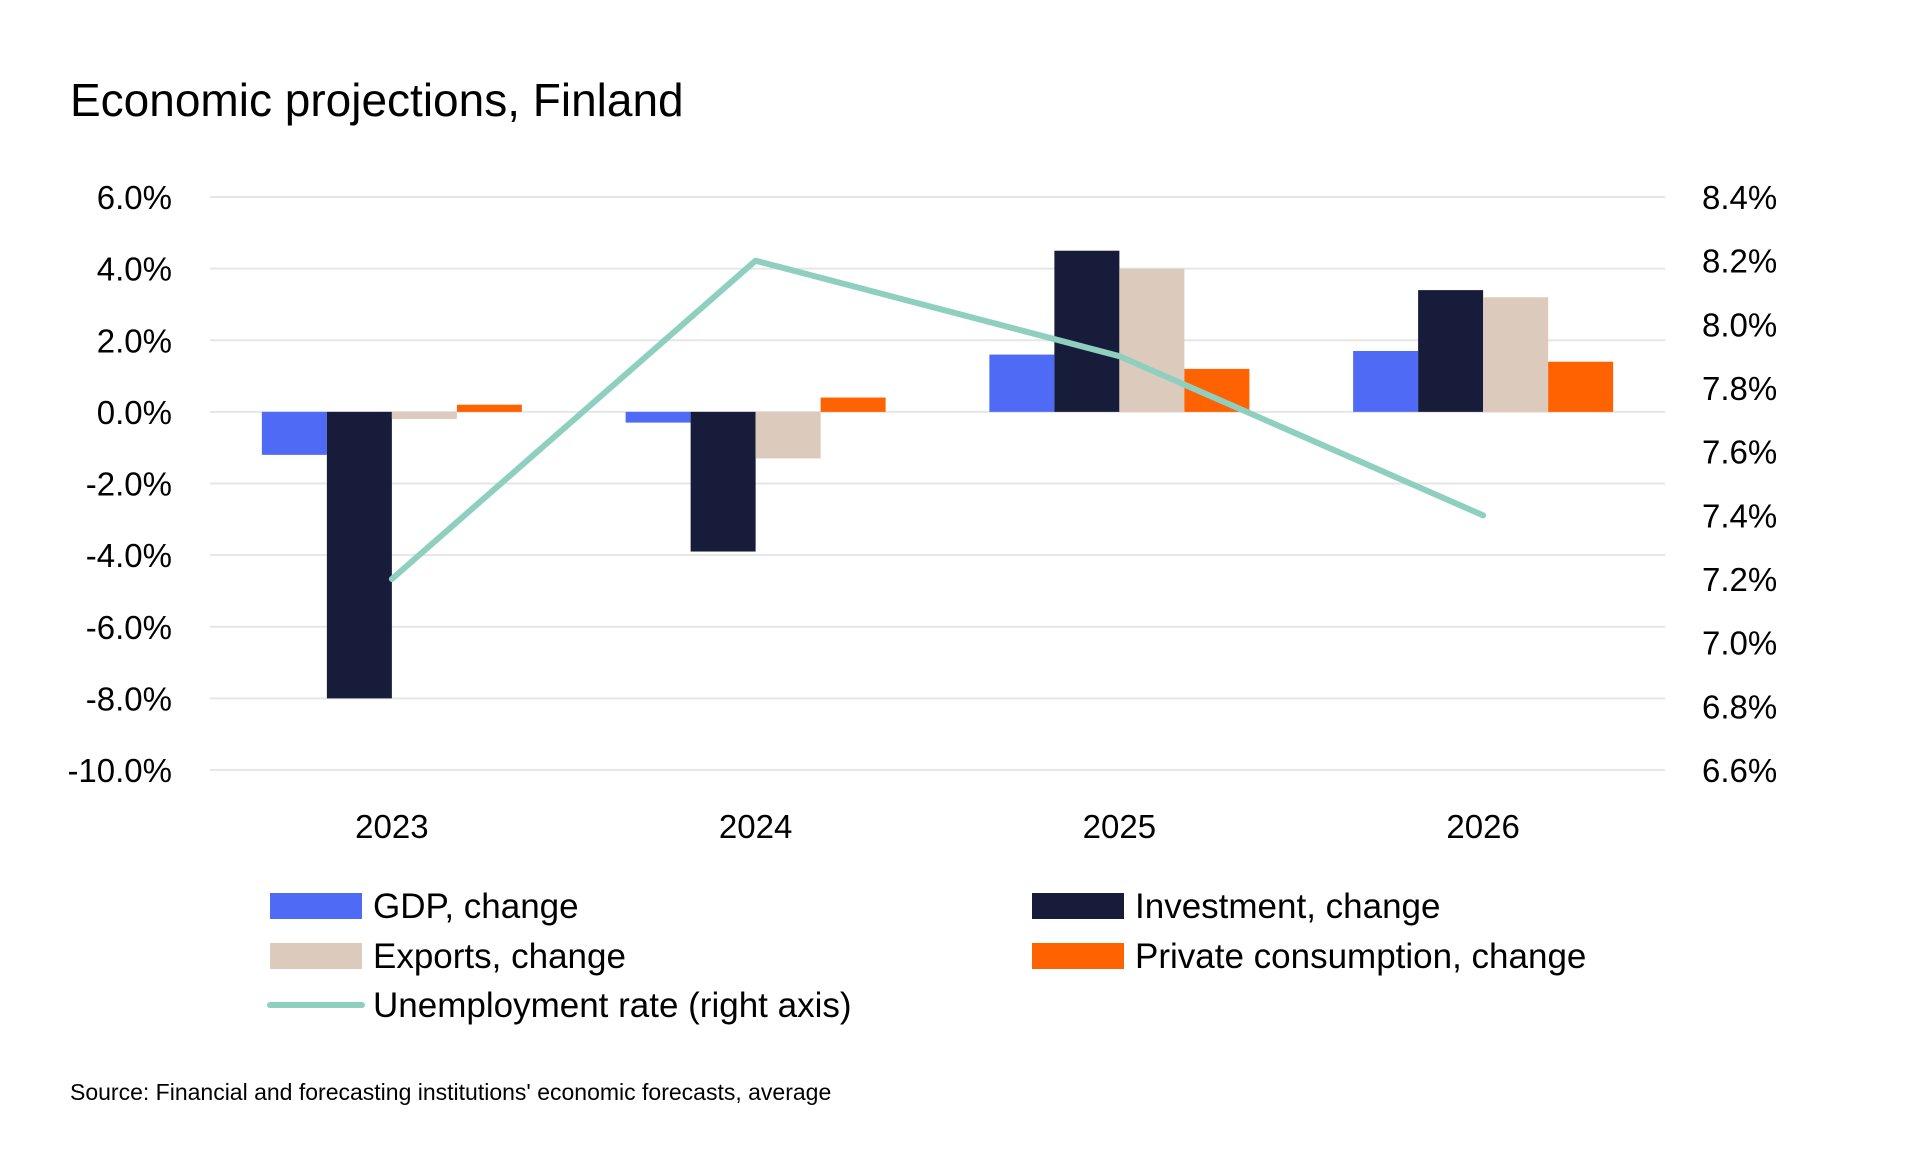  Describe the element at coordinates (1516, 354) in the screenshot. I see `bar-exports-change-2026` at that location.